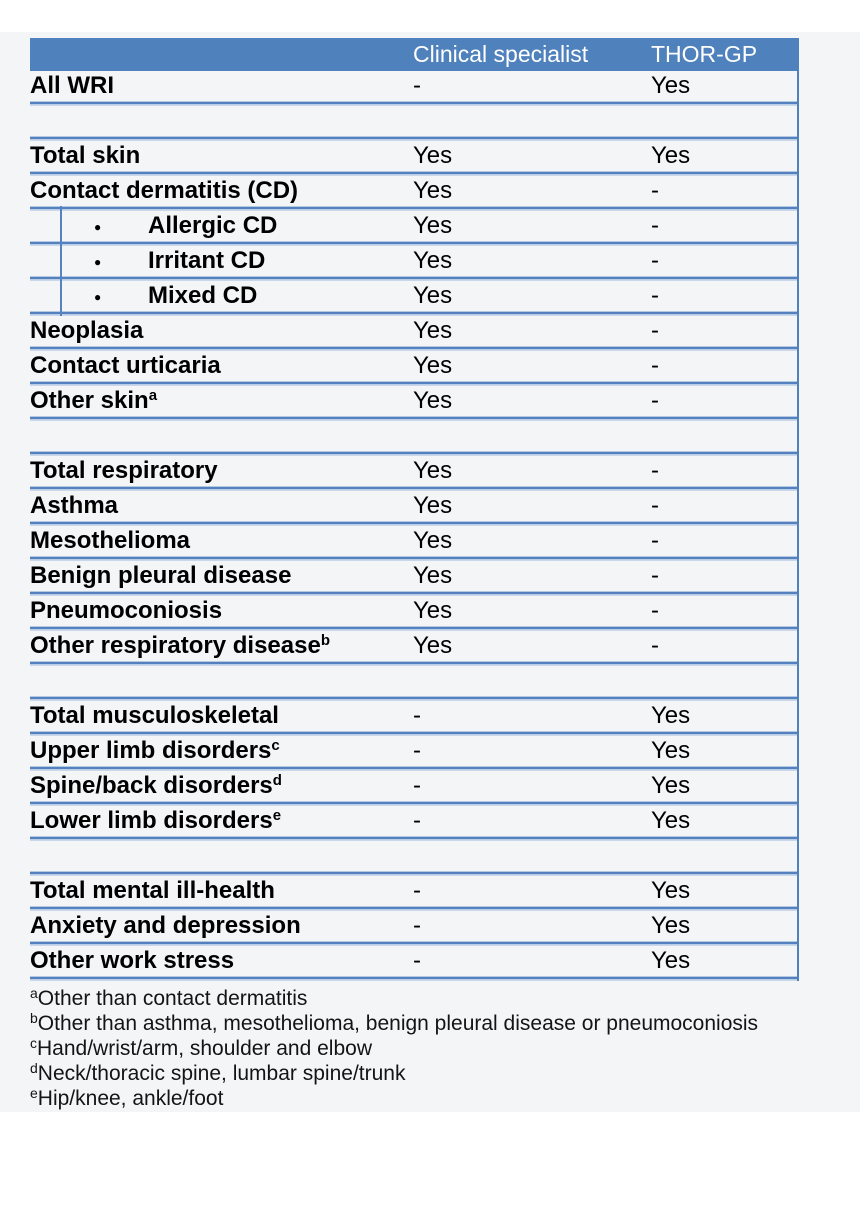 This screenshot has width=860, height=1224. What do you see at coordinates (89, 400) in the screenshot?
I see `row-label: Other skin` at bounding box center [89, 400].